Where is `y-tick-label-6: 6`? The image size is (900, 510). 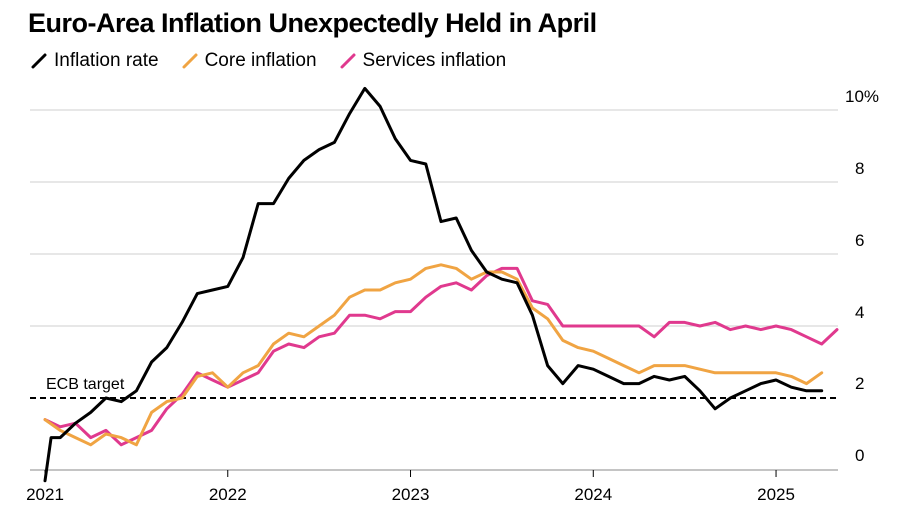 y-tick-label-6: 6 is located at coordinates (859, 240).